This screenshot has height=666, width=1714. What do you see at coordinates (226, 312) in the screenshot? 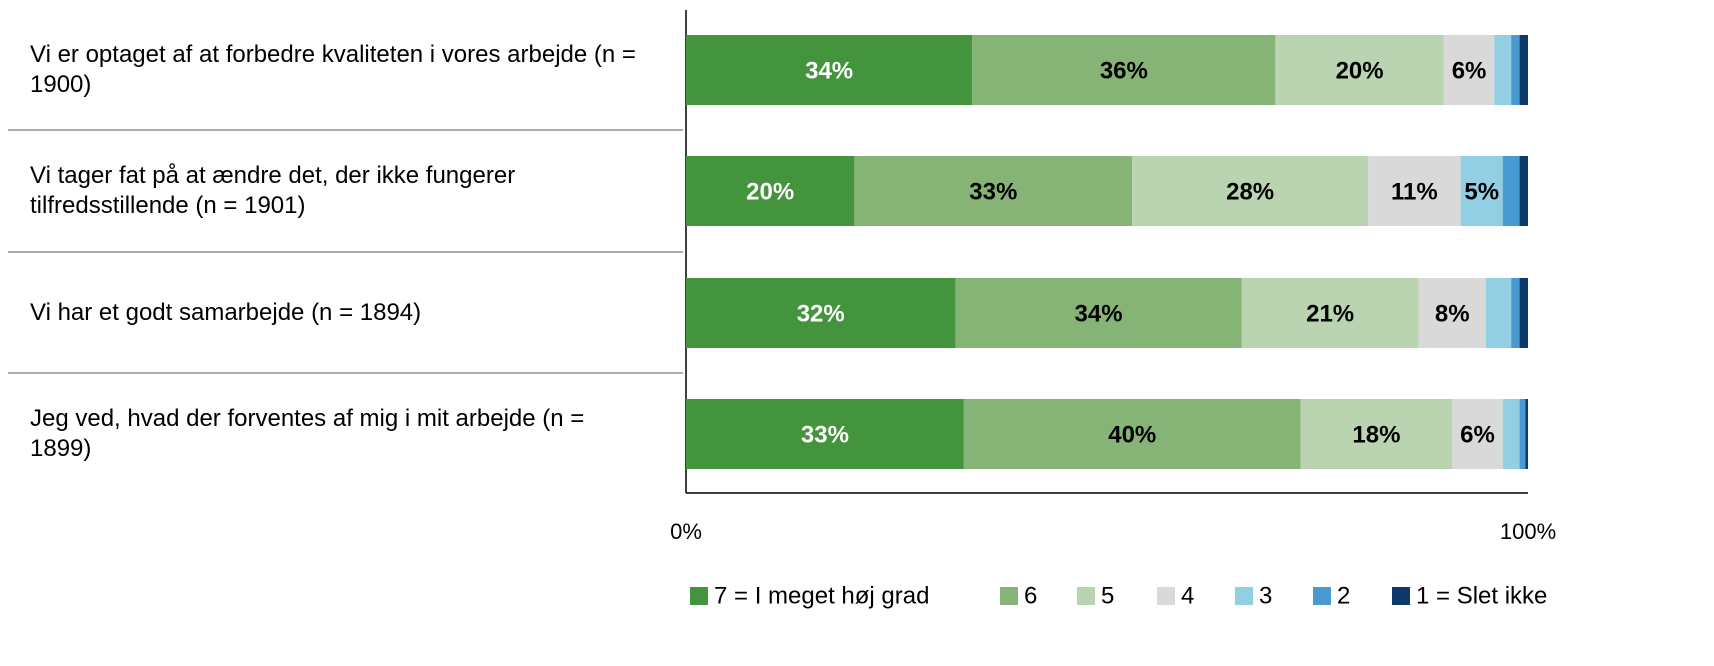
I see `category-label: Vi har et godt samarbejde (n = 1894)` at bounding box center [226, 312].